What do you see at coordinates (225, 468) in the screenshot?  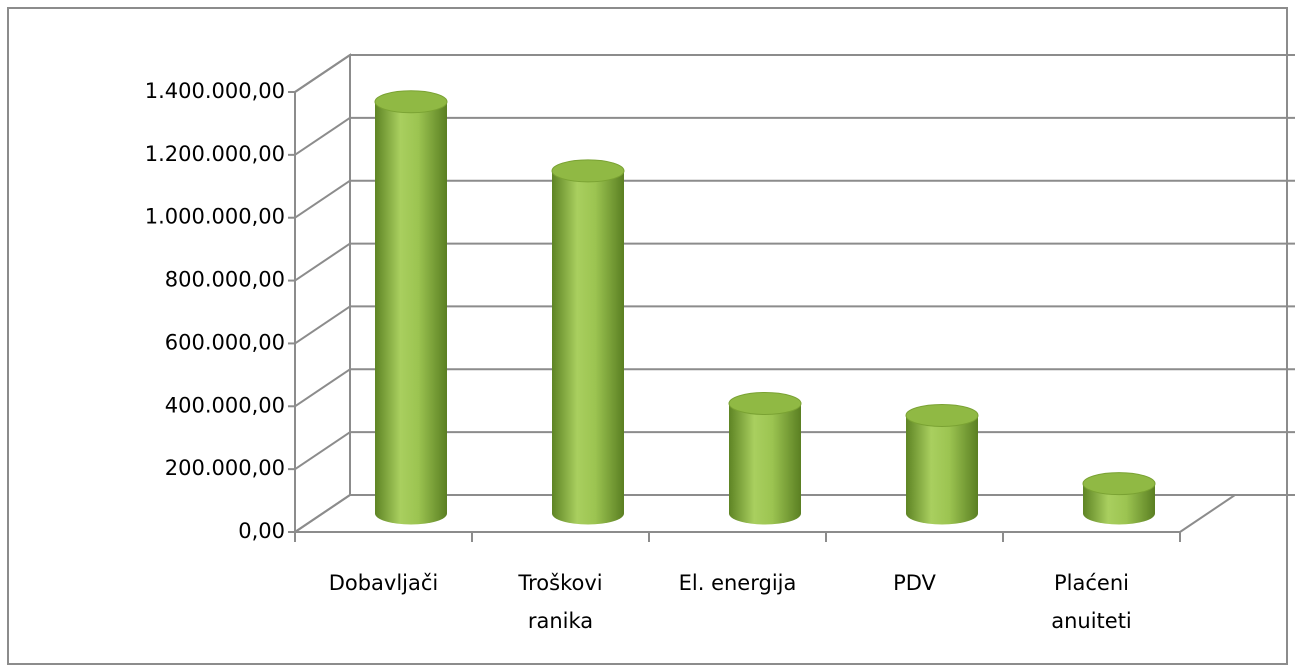 I see `y-tick-label: 200.000,00` at bounding box center [225, 468].